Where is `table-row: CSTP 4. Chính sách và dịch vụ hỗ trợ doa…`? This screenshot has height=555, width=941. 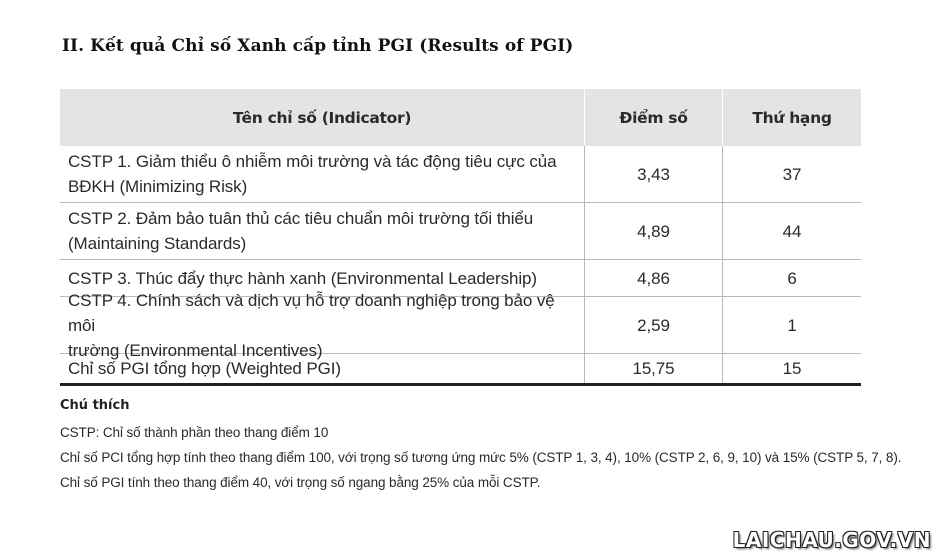 table-row: CSTP 4. Chính sách và dịch vụ hỗ trợ doa… is located at coordinates (460, 325).